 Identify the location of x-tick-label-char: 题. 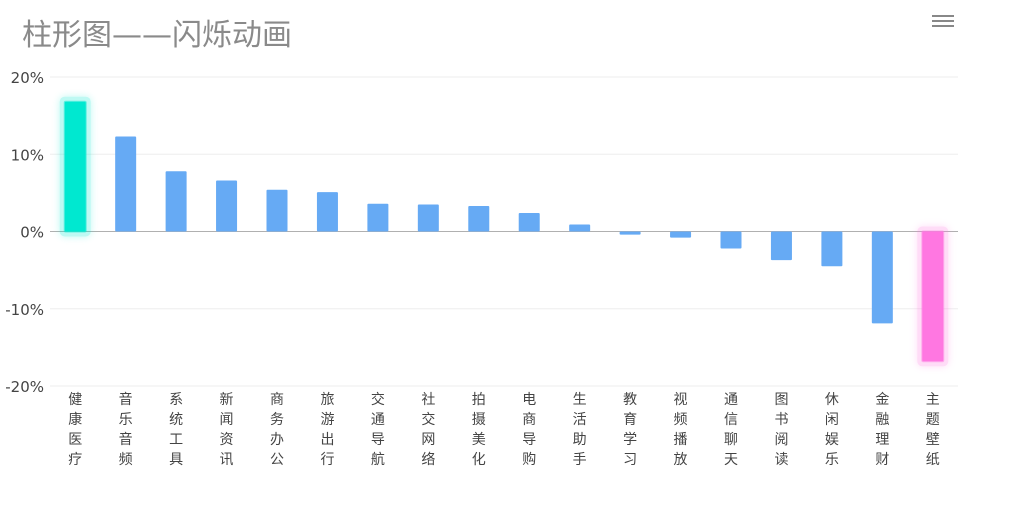
(933, 420).